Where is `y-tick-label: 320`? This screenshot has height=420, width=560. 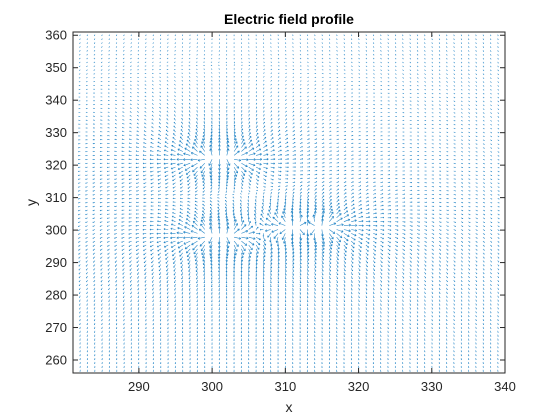
y-tick-label: 320 is located at coordinates (56, 165).